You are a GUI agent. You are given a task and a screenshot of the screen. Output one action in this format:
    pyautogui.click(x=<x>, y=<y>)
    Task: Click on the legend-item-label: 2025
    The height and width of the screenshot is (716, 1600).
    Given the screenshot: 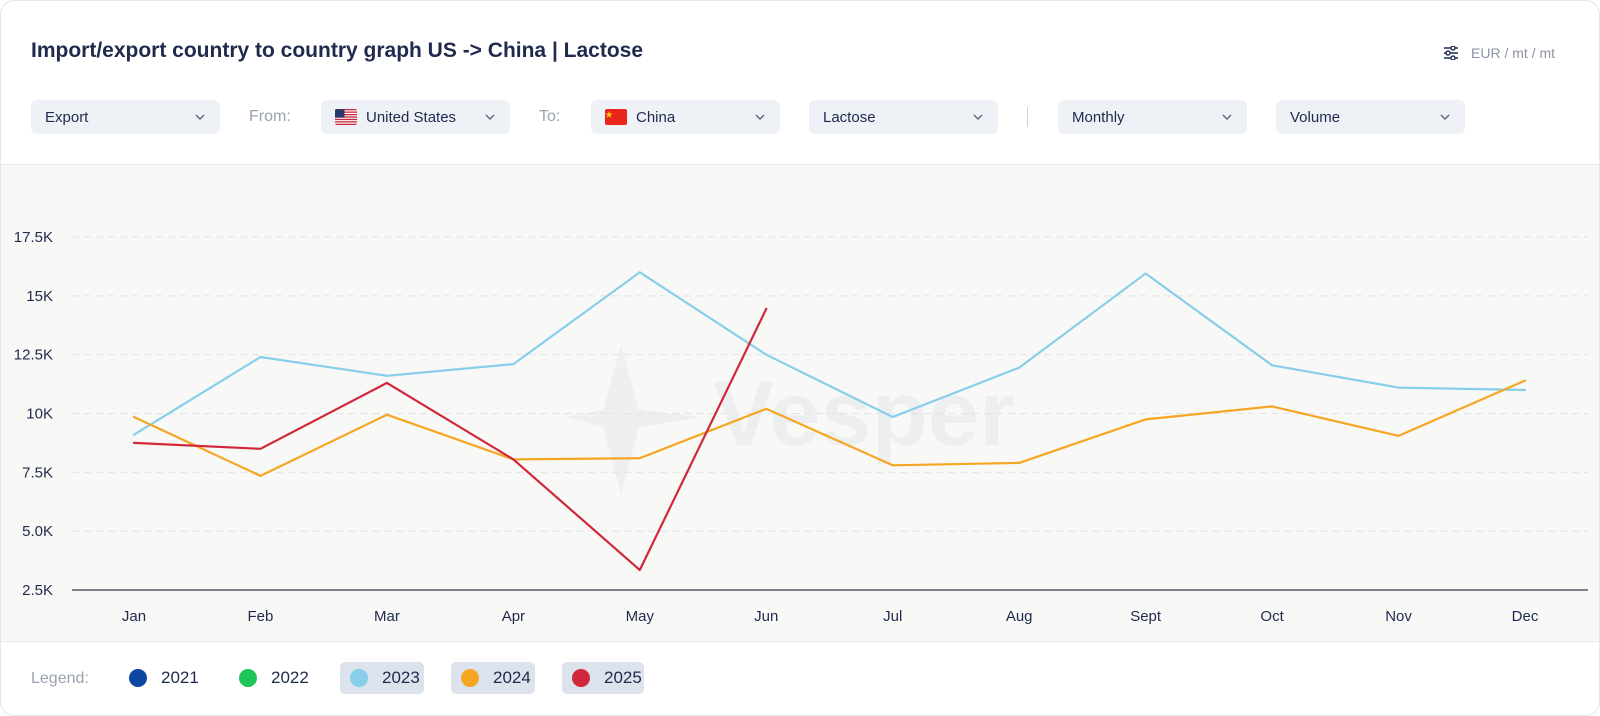 What is the action you would take?
    pyautogui.click(x=623, y=677)
    